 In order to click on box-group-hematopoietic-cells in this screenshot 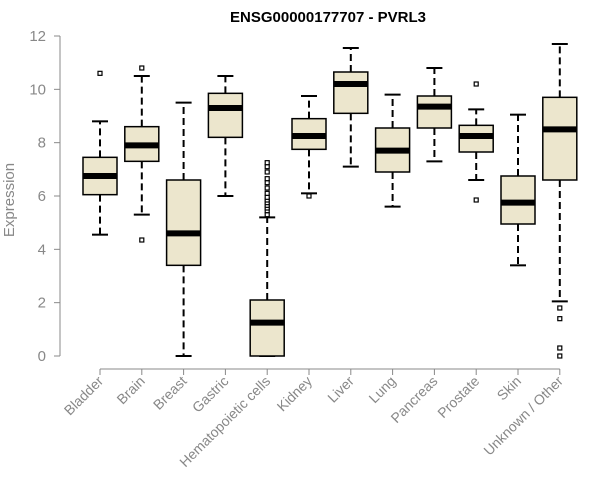, I will do `click(267, 258)`.